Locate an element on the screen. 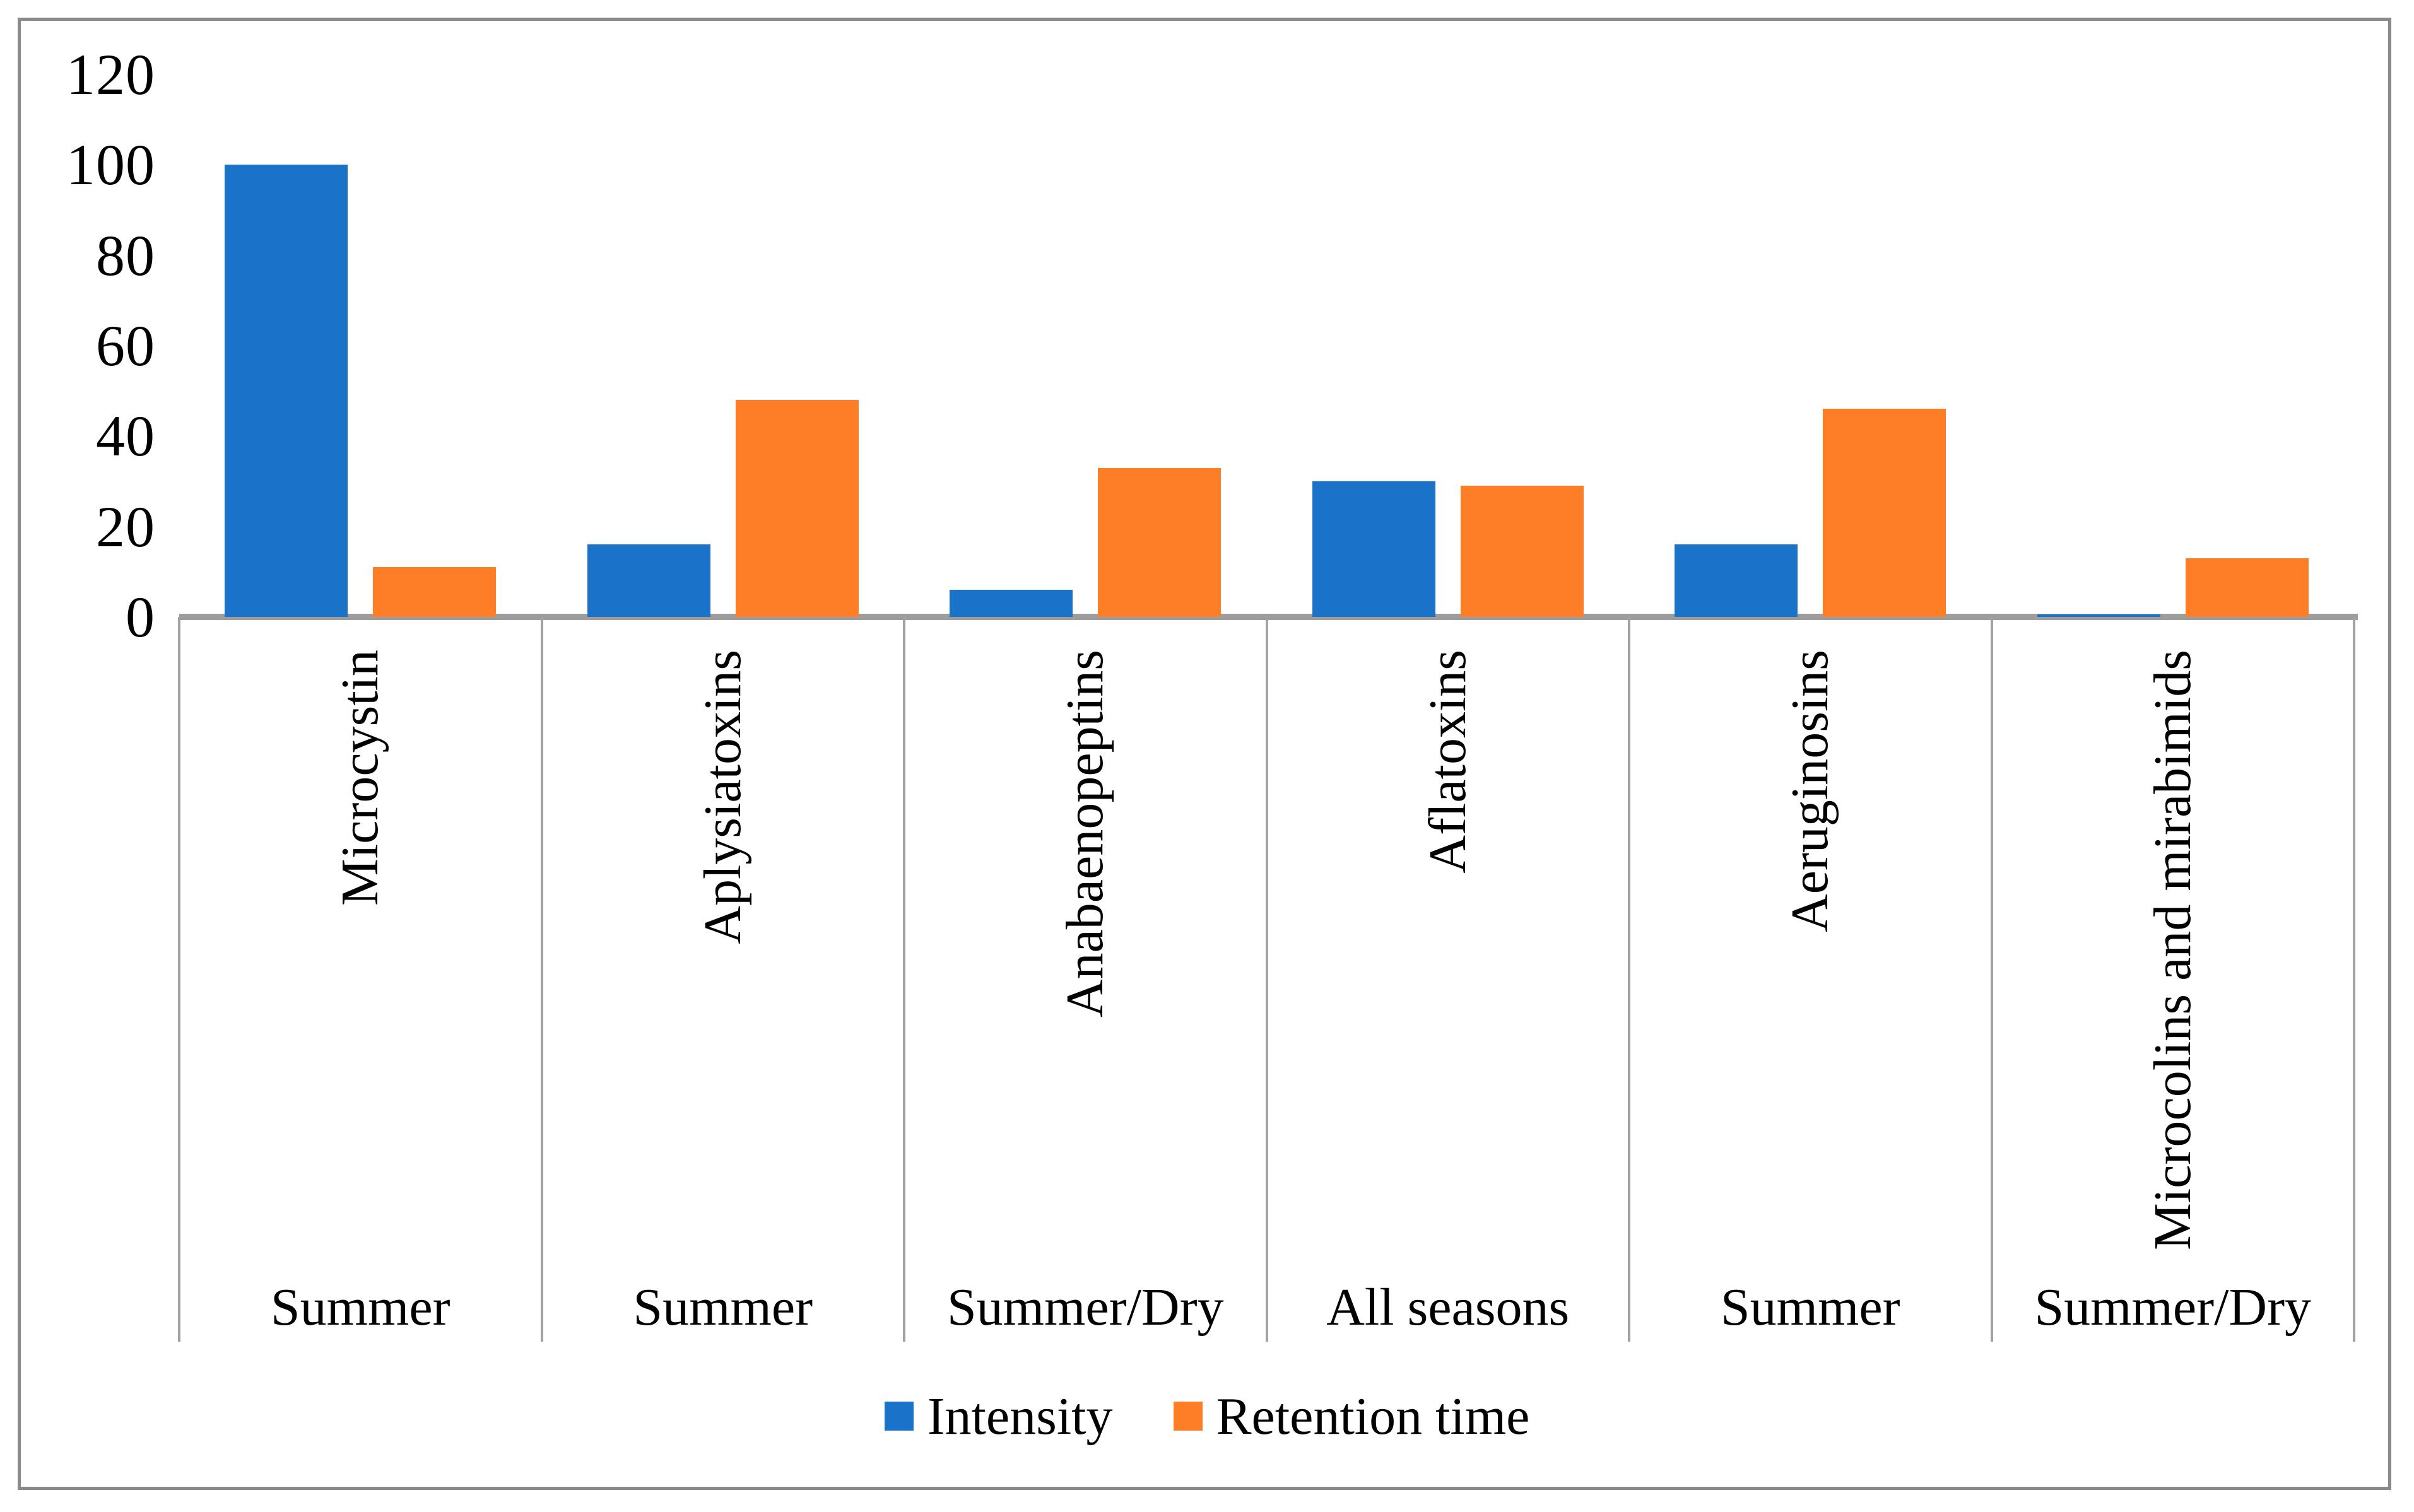  y-tick-label-60: 60 is located at coordinates (125, 346).